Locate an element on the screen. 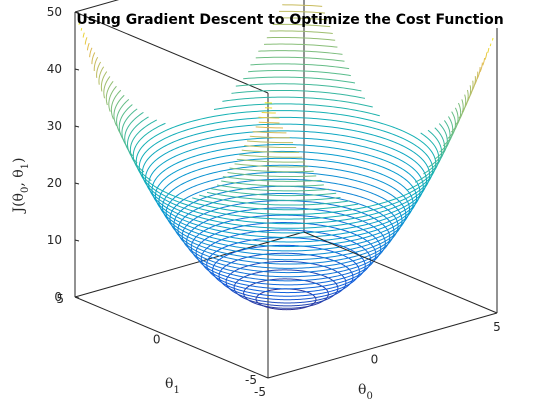  z-tick-label: 40 is located at coordinates (54, 69).